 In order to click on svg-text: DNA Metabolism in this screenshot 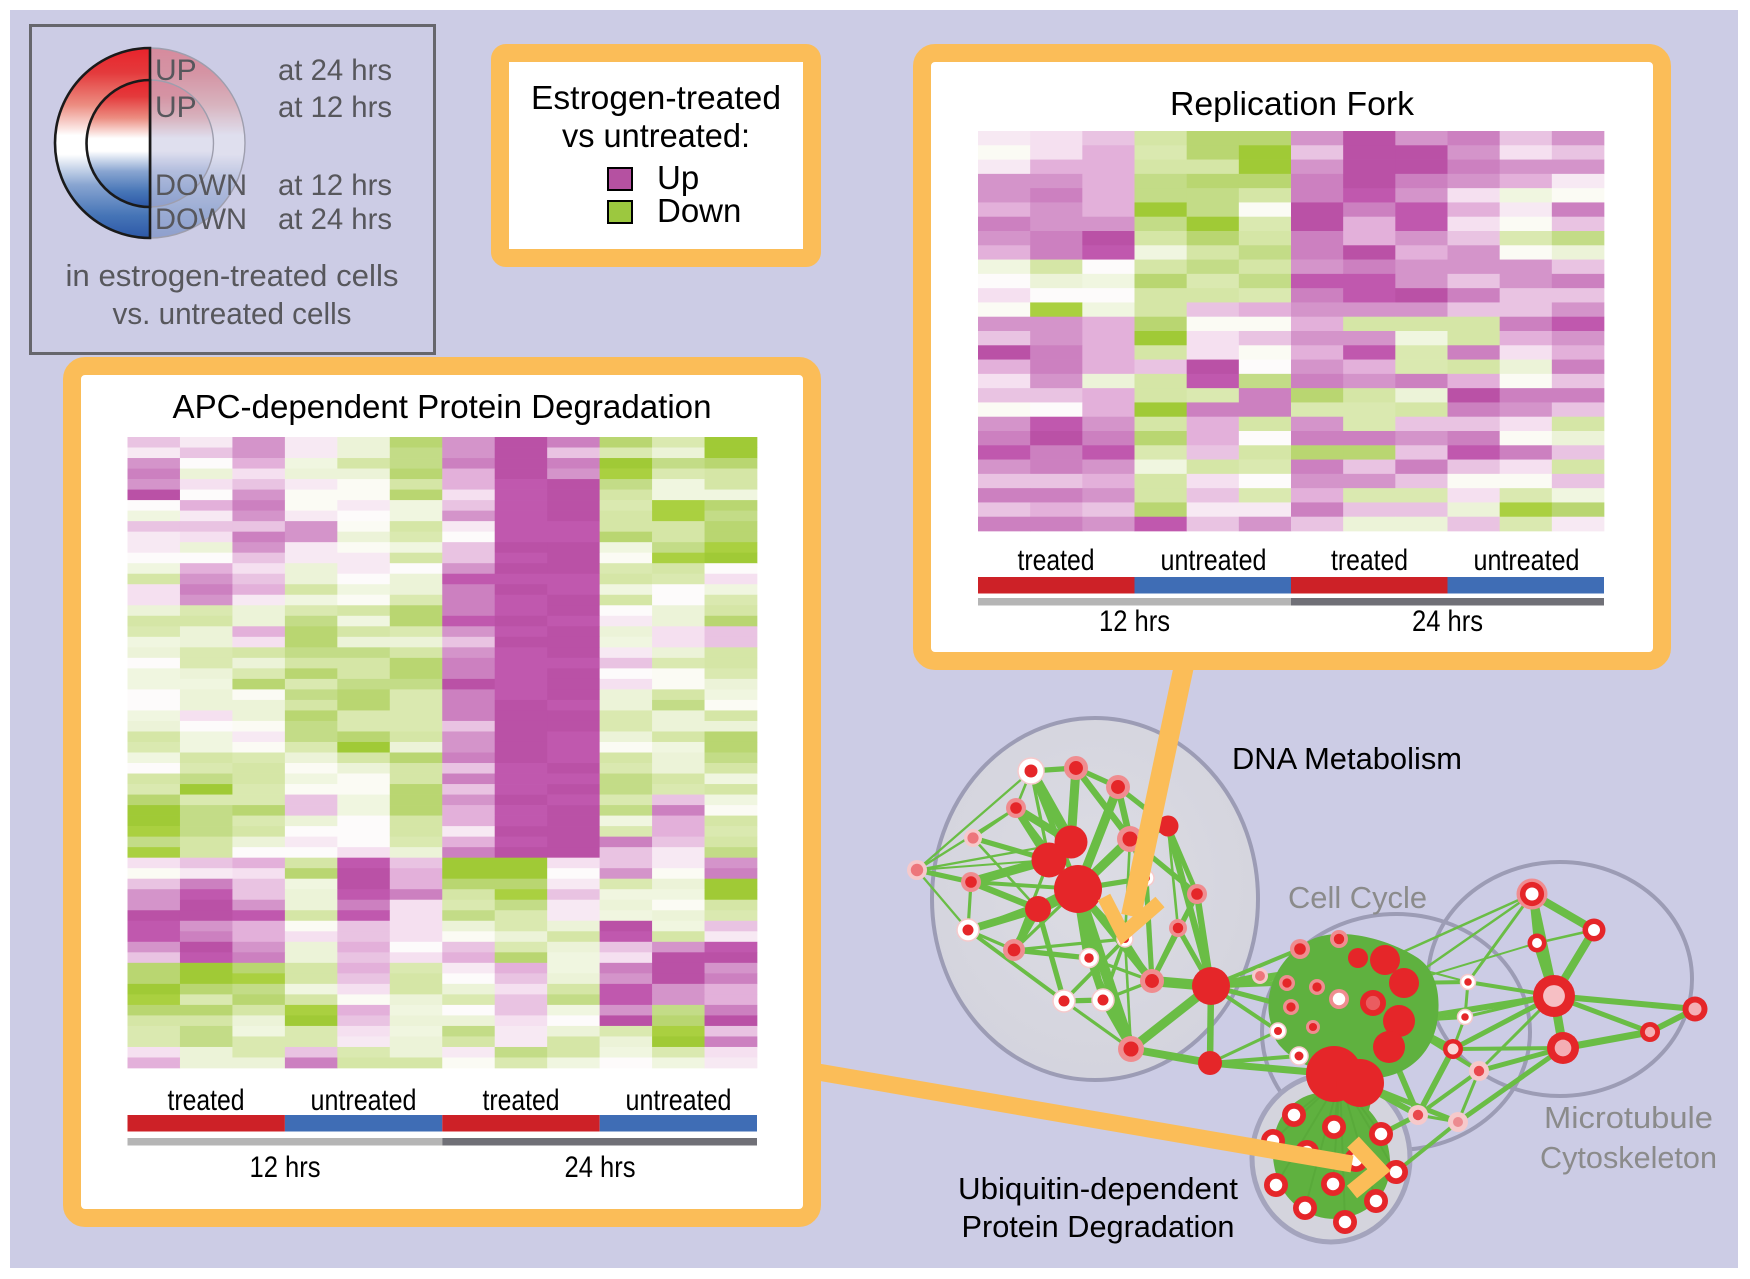, I will do `click(1347, 758)`.